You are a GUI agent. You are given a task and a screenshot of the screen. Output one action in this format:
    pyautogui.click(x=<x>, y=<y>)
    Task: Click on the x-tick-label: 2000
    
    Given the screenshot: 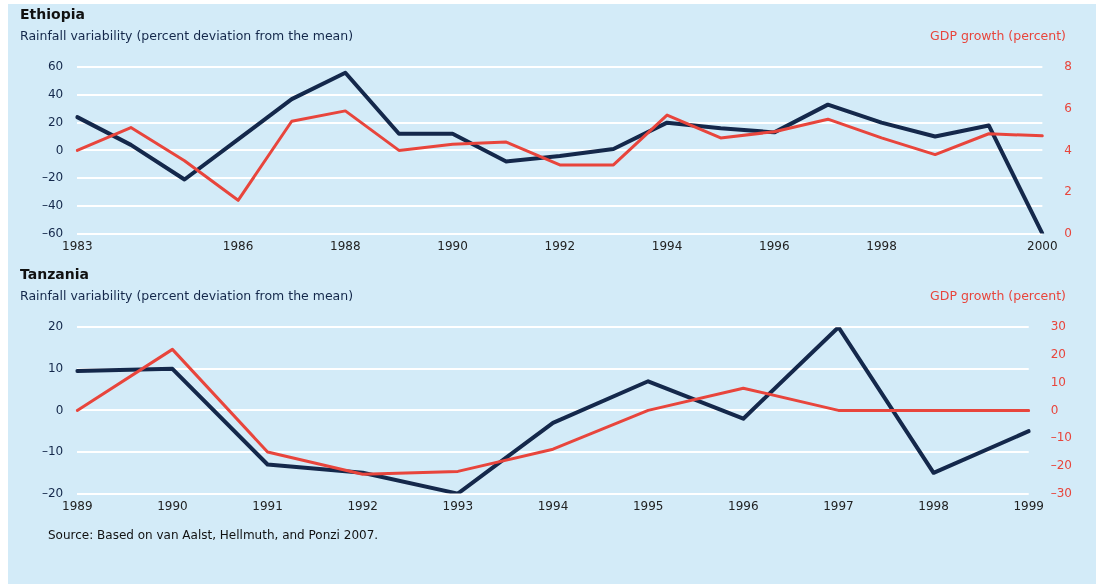 What is the action you would take?
    pyautogui.click(x=1042, y=245)
    